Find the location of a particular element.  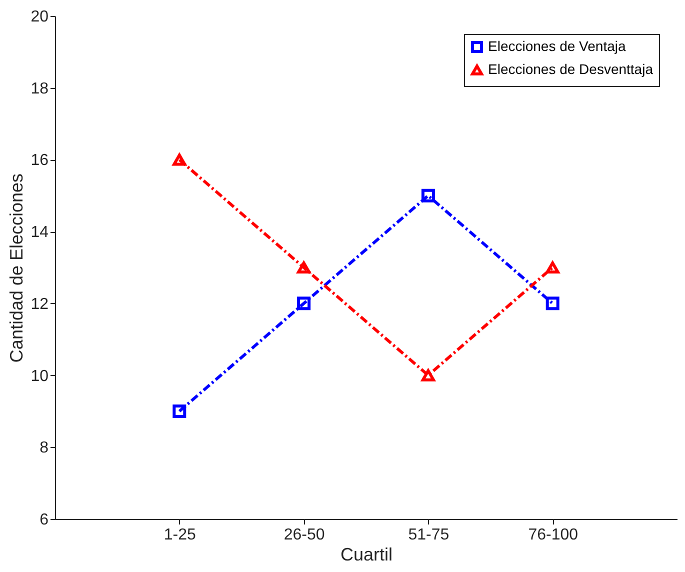

y-tick-label: 6 is located at coordinates (44, 520).